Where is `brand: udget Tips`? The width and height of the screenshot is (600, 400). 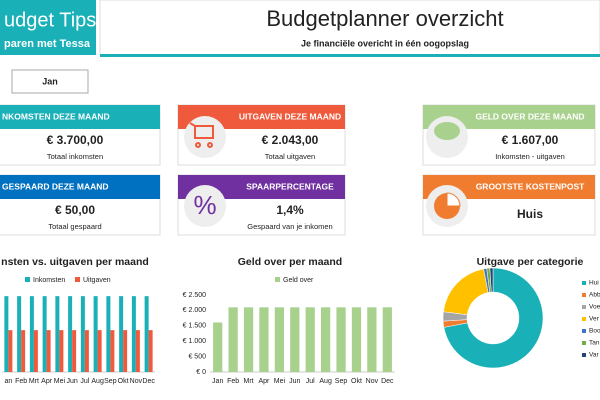
brand: udget Tips is located at coordinates (50, 20).